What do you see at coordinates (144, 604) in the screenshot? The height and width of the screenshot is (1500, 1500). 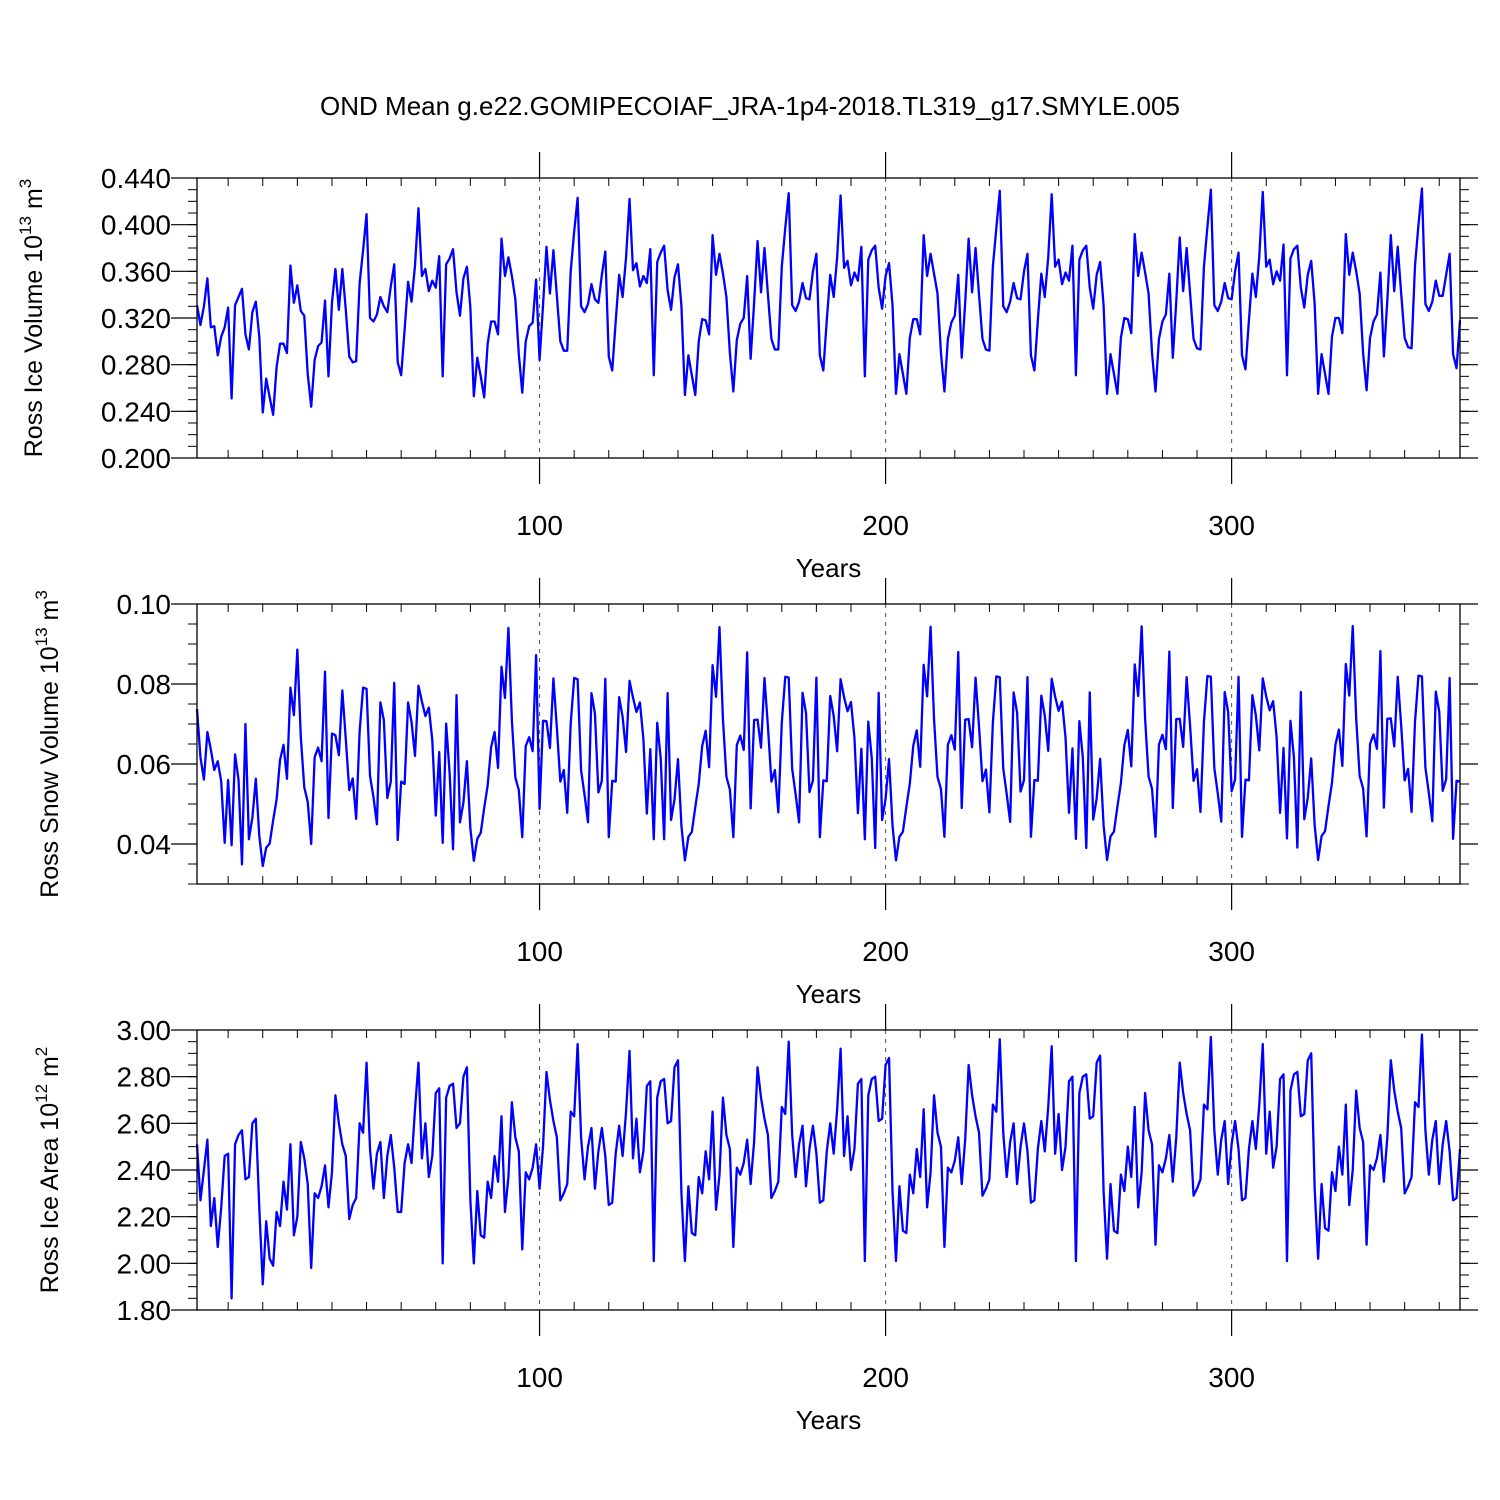 I see `y-tick-label-0.10: 0.10` at bounding box center [144, 604].